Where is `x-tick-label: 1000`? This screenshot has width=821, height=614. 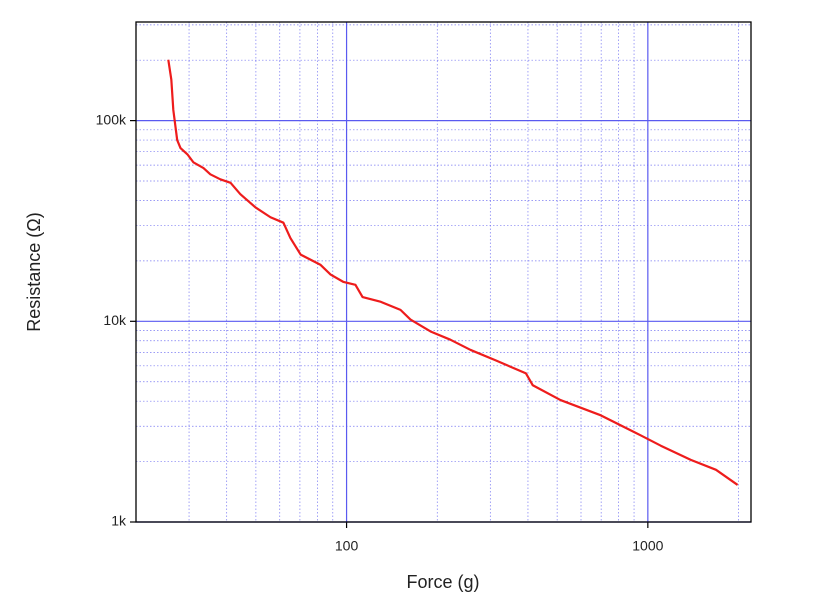 x-tick-label: 1000 is located at coordinates (647, 546).